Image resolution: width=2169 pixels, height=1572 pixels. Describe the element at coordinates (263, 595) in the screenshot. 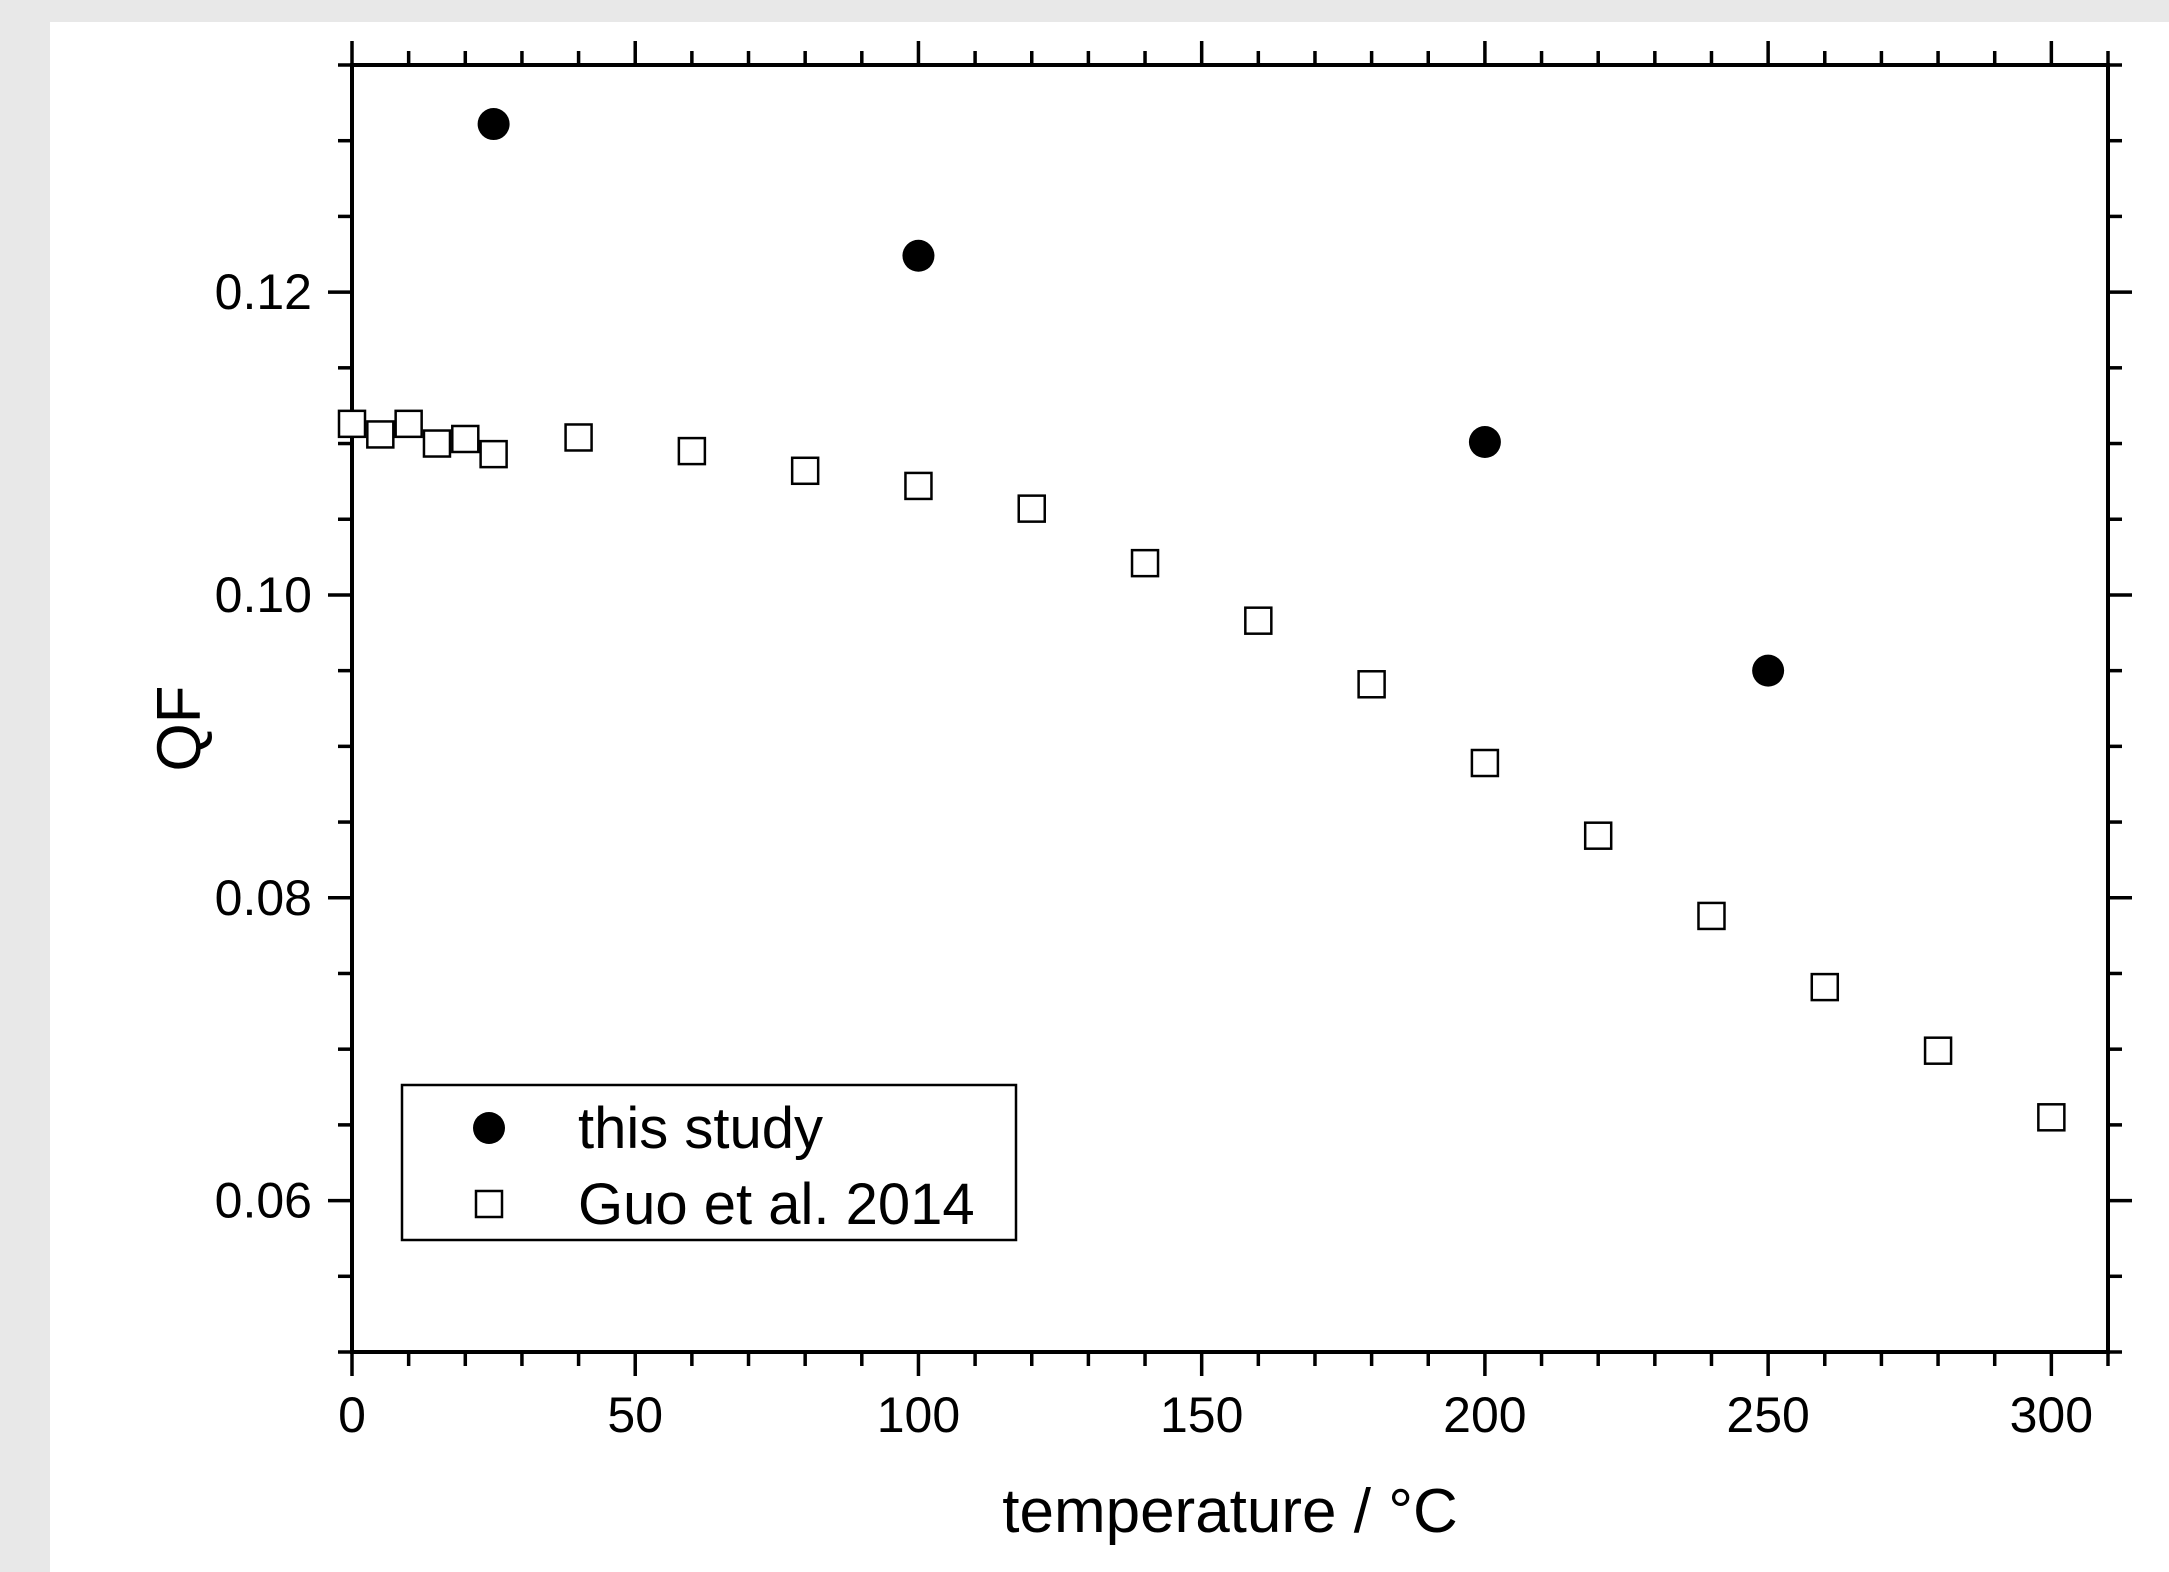

I see `y-tick-label: 0.10` at that location.